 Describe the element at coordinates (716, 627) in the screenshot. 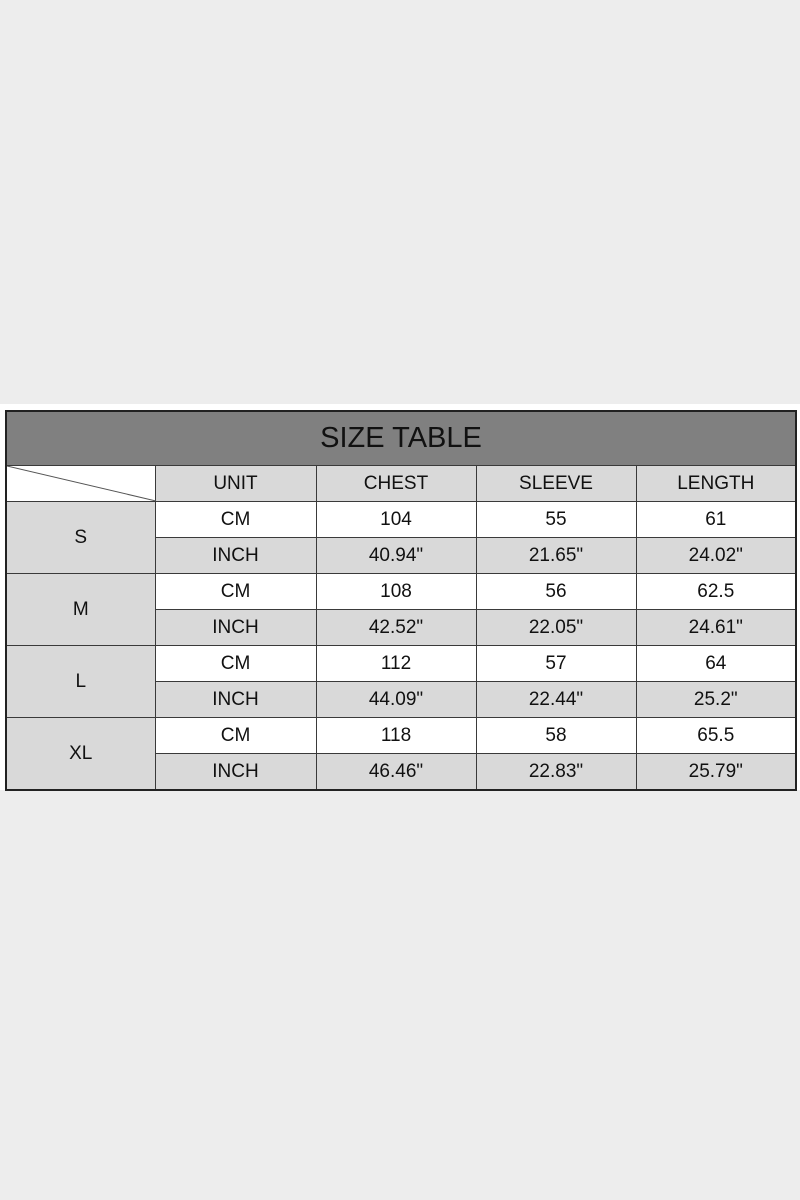

I see `value-cell: 24.61"` at that location.